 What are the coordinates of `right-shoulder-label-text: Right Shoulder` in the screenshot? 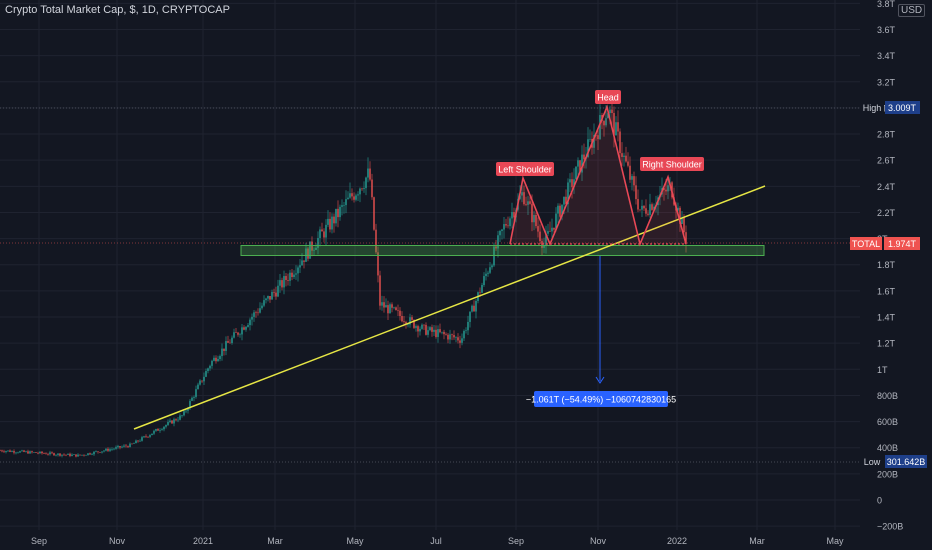 It's located at (672, 165).